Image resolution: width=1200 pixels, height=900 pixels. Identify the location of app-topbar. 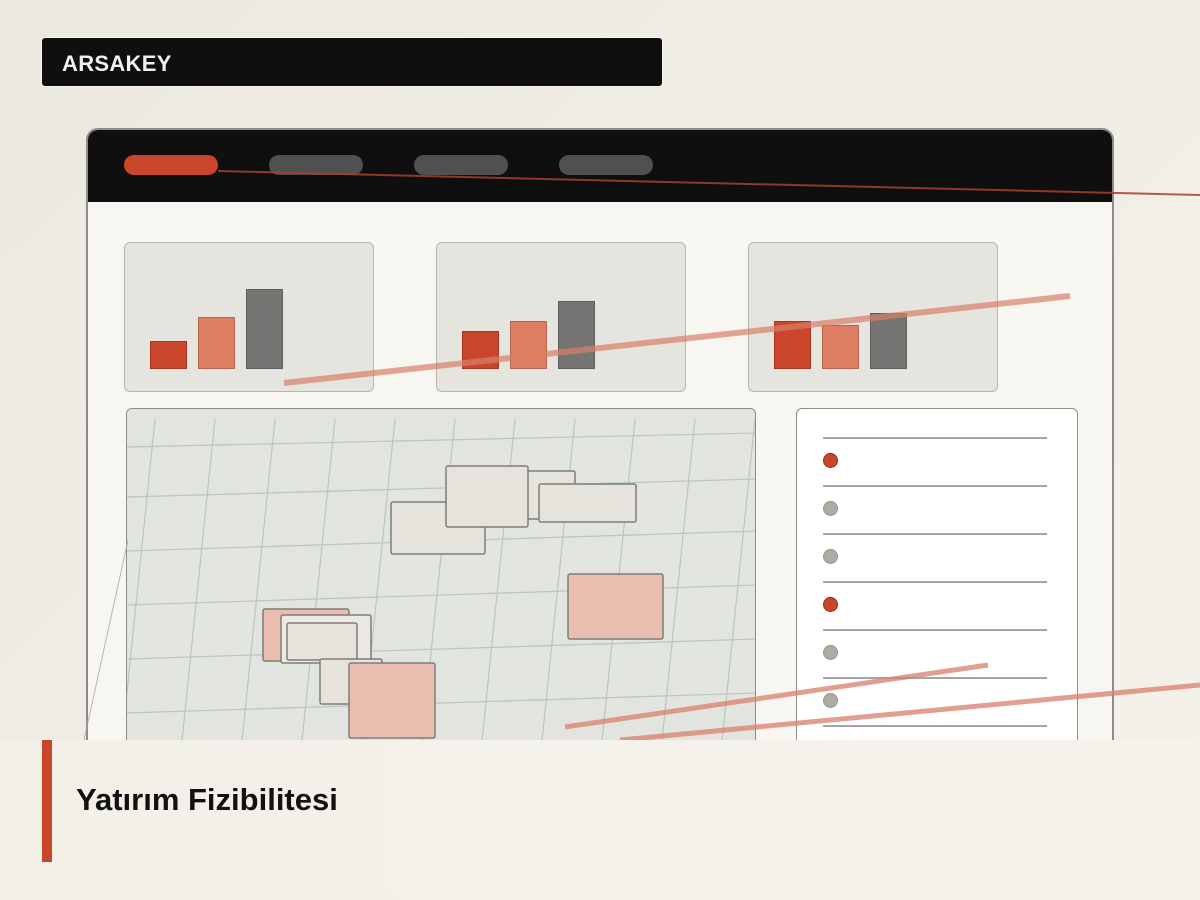
(600, 166).